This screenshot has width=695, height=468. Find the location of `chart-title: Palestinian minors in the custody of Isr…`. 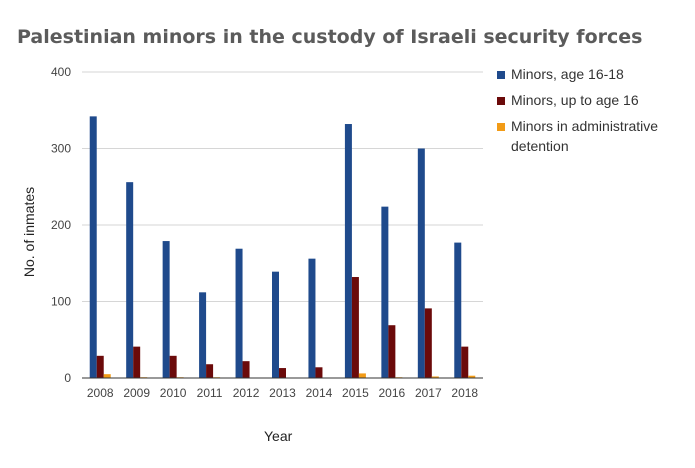

chart-title: Palestinian minors in the custody of Isr… is located at coordinates (329, 37).